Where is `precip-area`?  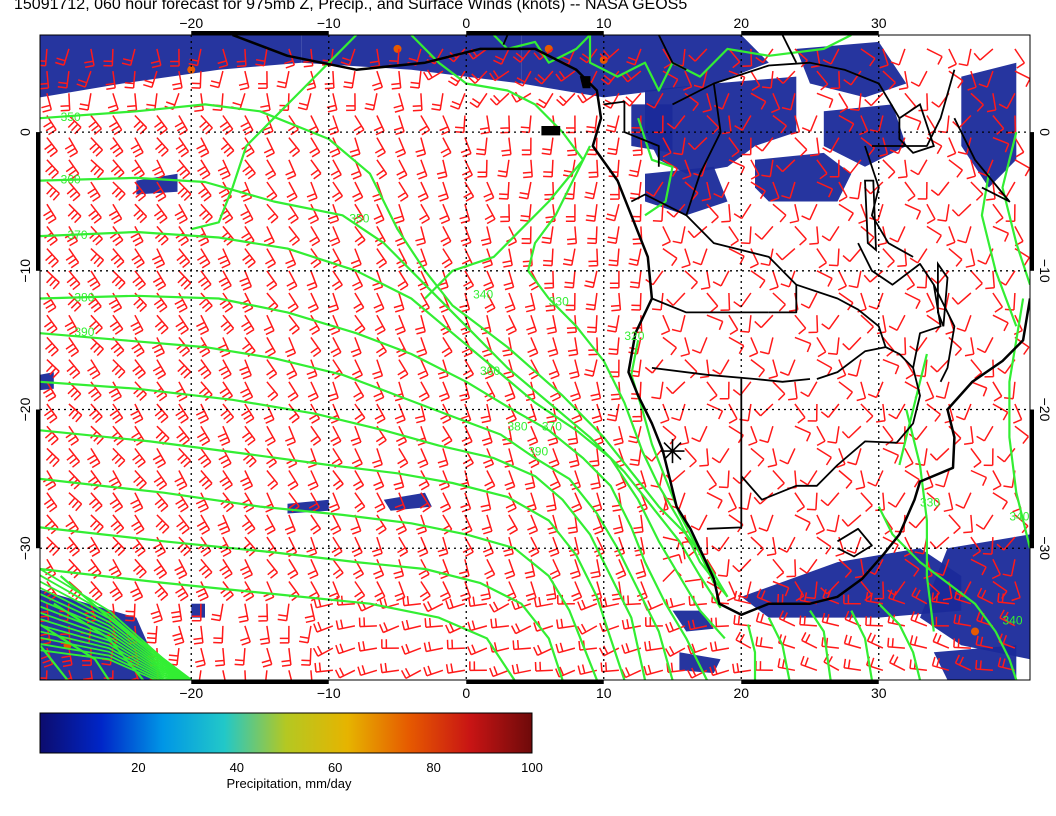 precip-area is located at coordinates (686, 191).